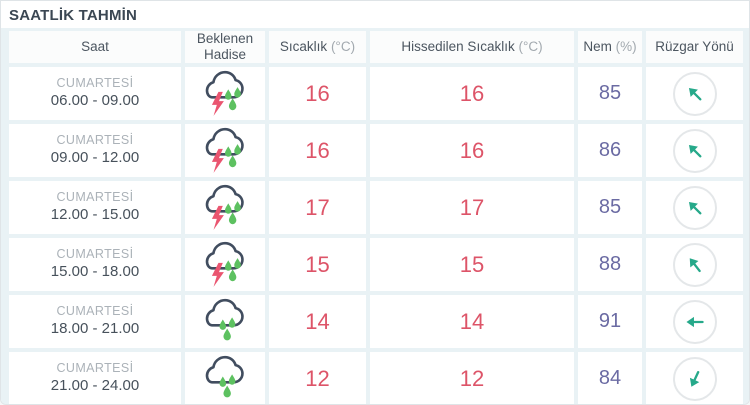  What do you see at coordinates (610, 47) in the screenshot?
I see `header-humidity: Nem (%)` at bounding box center [610, 47].